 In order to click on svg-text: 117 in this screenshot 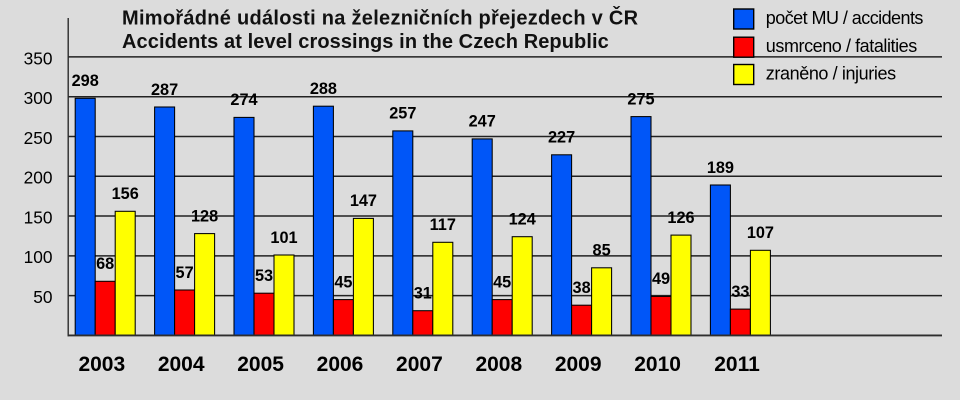, I will do `click(443, 225)`.